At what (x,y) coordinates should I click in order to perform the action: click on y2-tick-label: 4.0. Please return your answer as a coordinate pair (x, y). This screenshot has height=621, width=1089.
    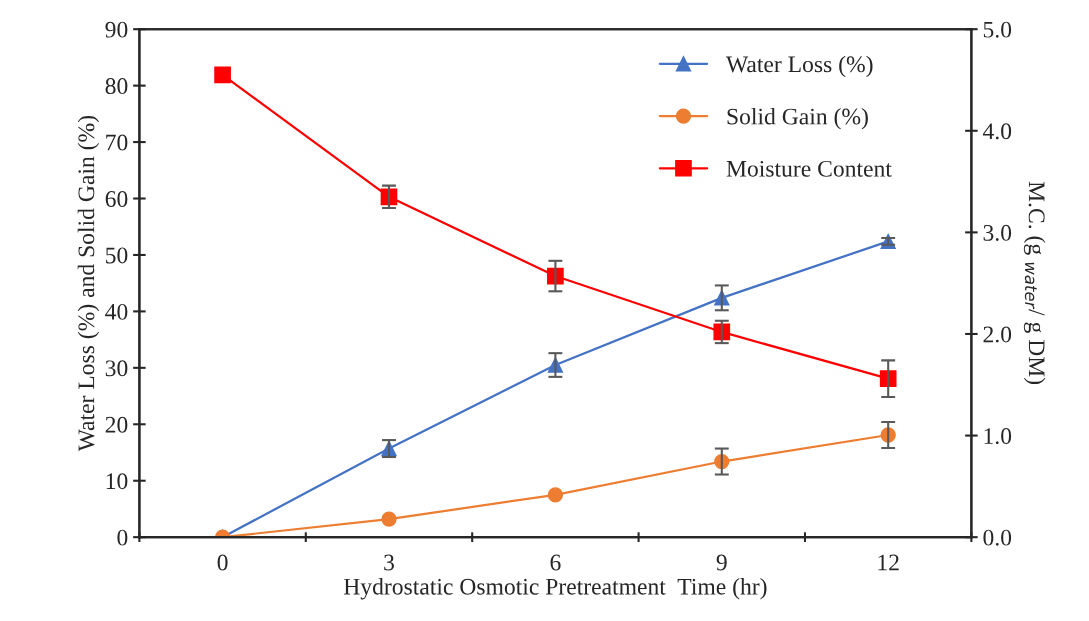
    Looking at the image, I should click on (997, 131).